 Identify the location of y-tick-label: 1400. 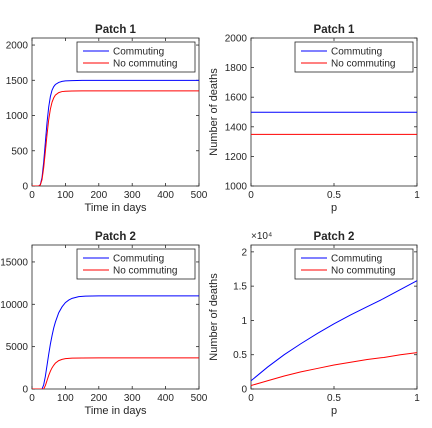
(236, 127).